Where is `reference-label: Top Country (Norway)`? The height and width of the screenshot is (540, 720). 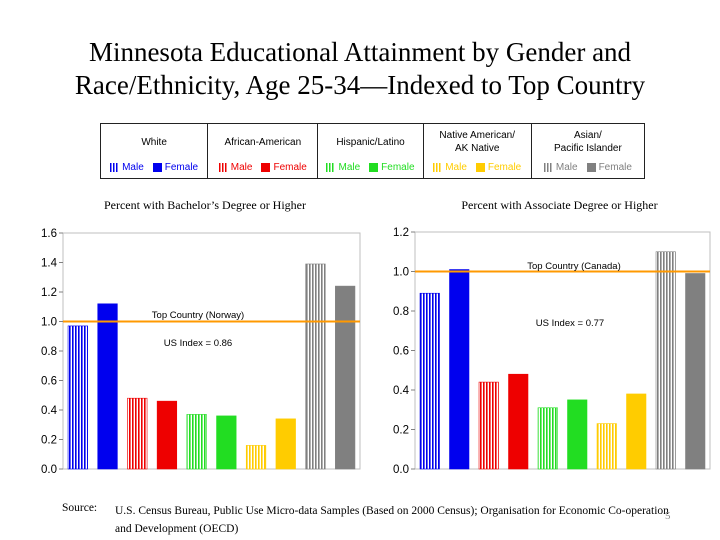
reference-label: Top Country (Norway) is located at coordinates (198, 315).